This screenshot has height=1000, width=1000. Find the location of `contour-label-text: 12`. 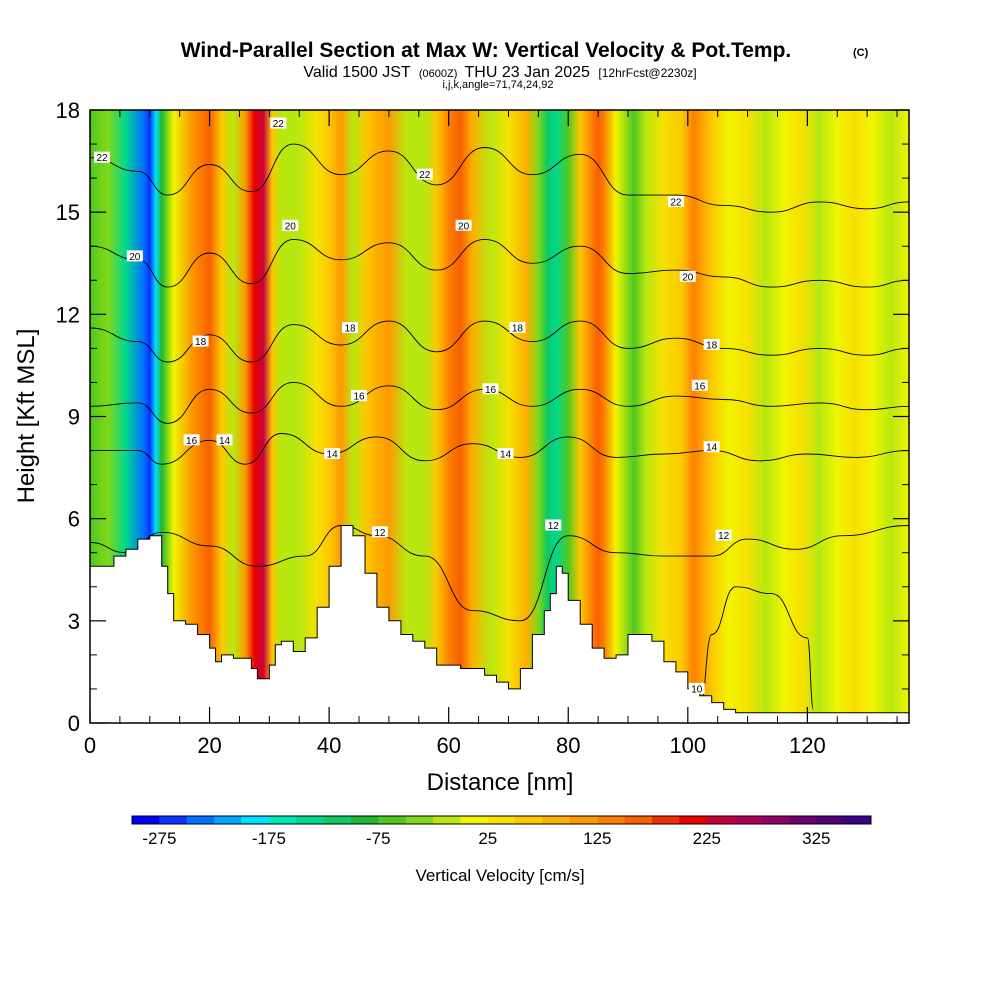

contour-label-text: 12 is located at coordinates (380, 533).